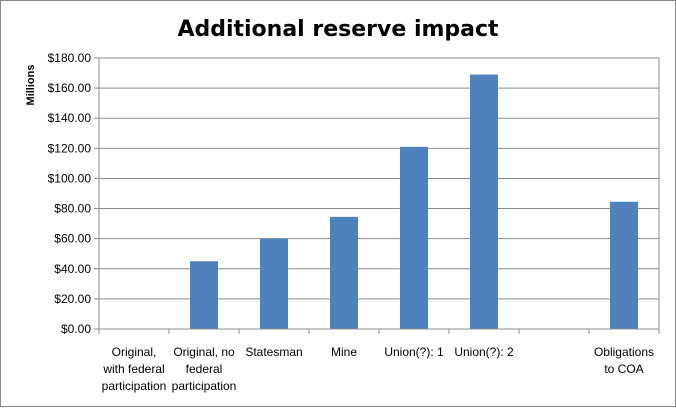  Describe the element at coordinates (72, 209) in the screenshot. I see `y-tick-label: $80.00` at that location.